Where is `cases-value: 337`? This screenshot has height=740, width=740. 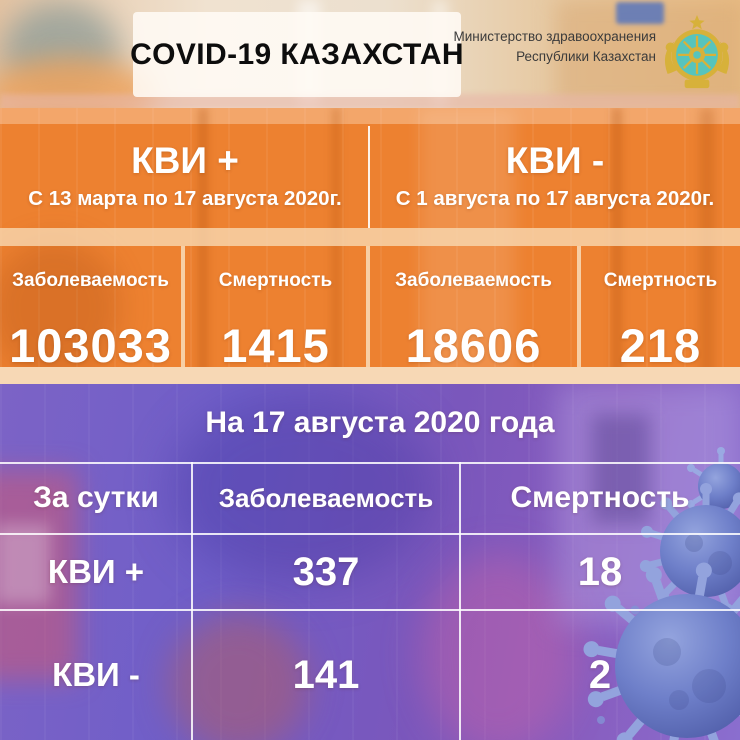 cases-value: 337 is located at coordinates (326, 571).